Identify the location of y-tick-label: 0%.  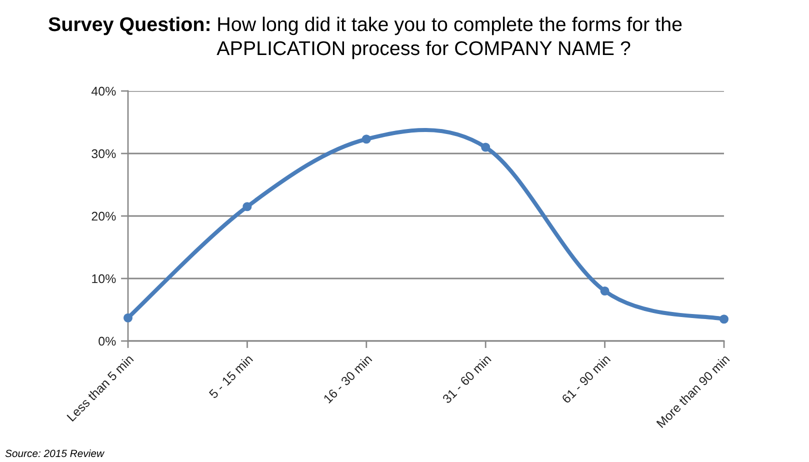
(107, 341).